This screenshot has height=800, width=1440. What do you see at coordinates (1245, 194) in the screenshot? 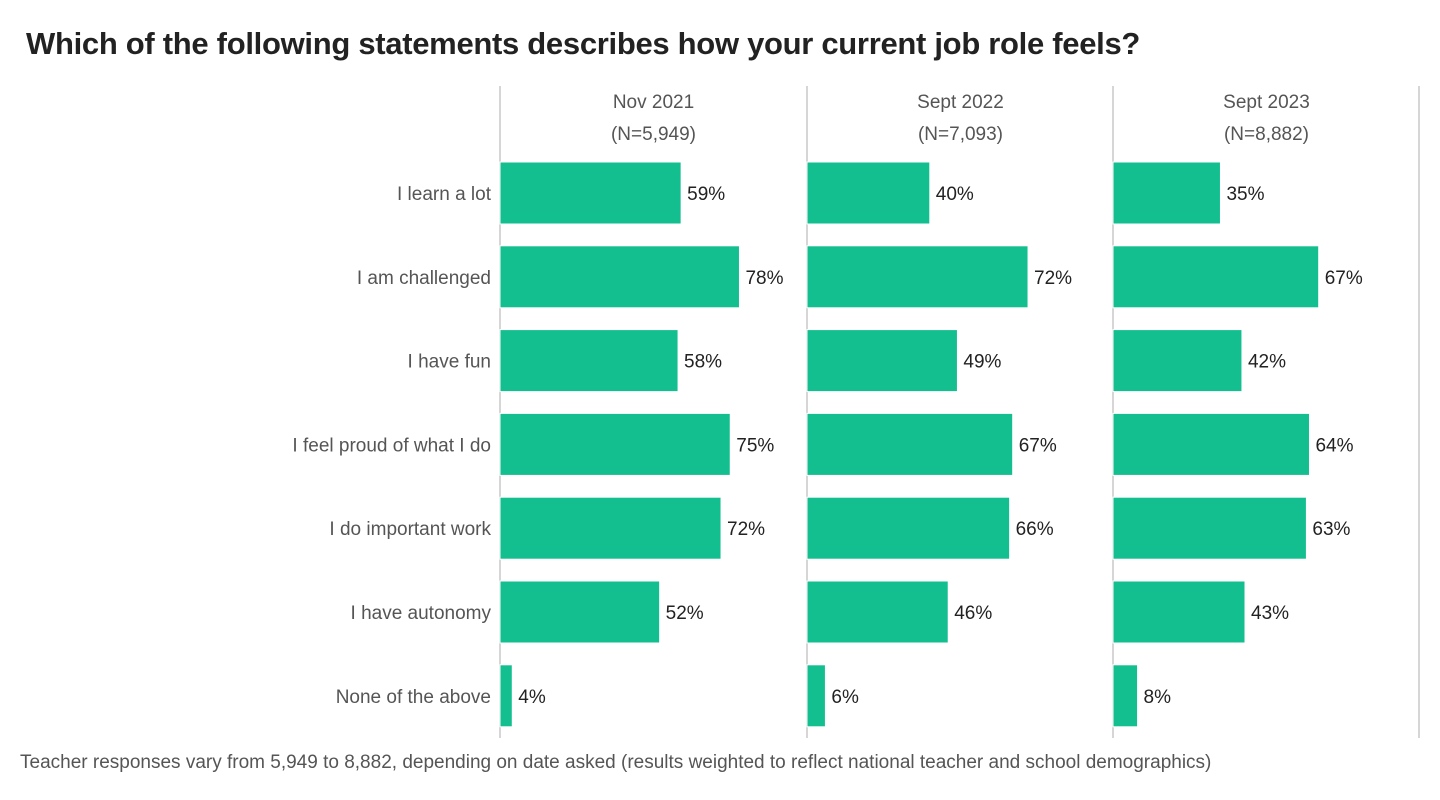
I see `value-label: 35%` at bounding box center [1245, 194].